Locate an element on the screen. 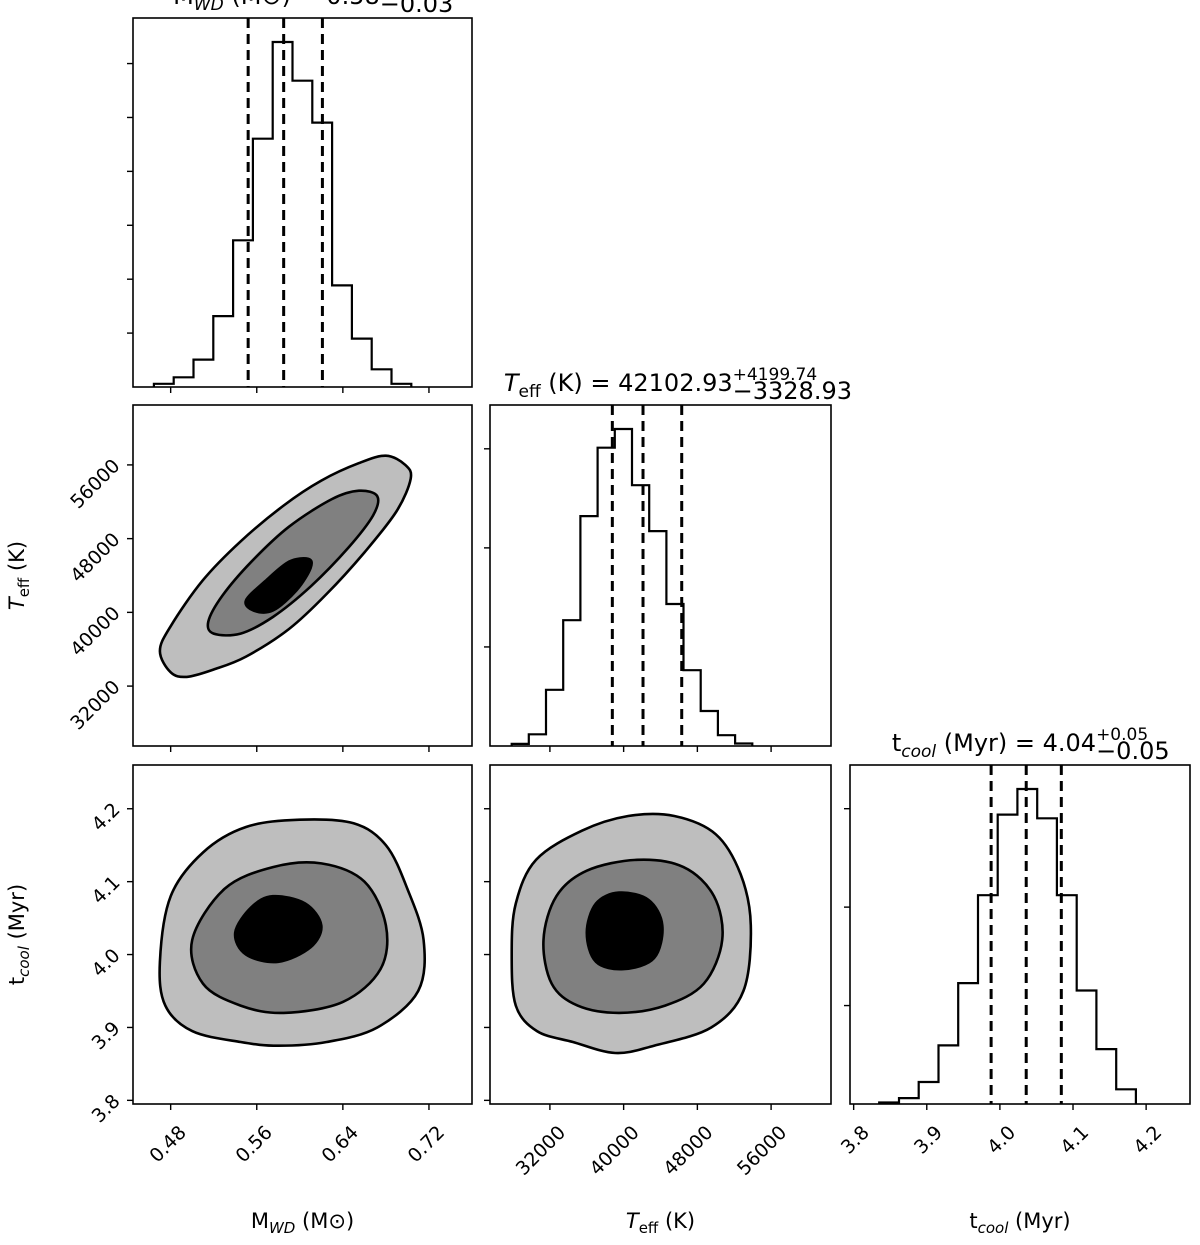  y-tick-label: 40000 is located at coordinates (95, 631).